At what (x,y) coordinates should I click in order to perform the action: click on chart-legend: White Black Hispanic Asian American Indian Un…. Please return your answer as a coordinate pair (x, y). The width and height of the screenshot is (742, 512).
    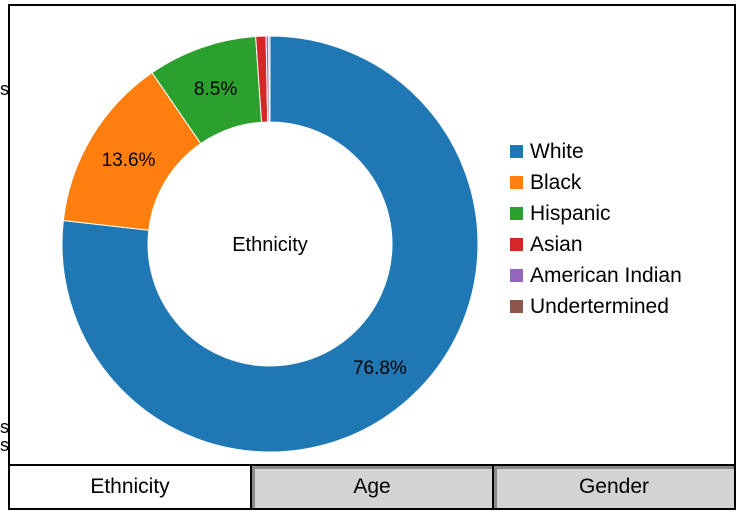
    Looking at the image, I should click on (596, 229).